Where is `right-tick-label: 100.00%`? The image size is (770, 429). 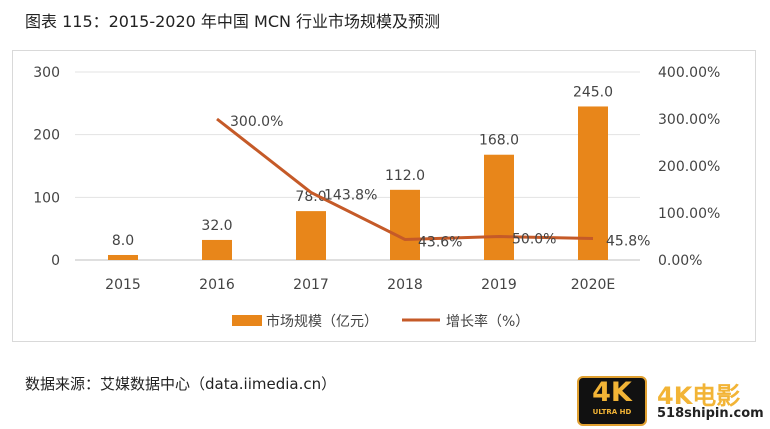 right-tick-label: 100.00% is located at coordinates (689, 214).